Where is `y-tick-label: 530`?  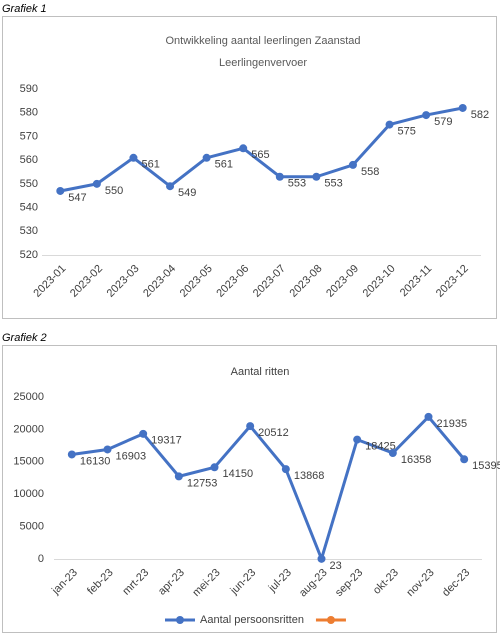 y-tick-label: 530 is located at coordinates (29, 231).